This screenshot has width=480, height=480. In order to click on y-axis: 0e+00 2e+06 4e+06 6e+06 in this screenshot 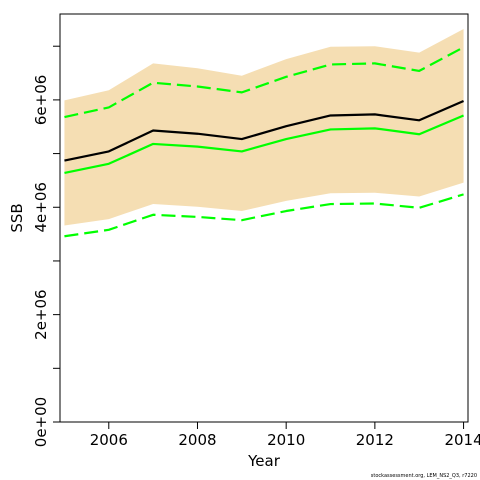, I will do `click(46, 246)`.